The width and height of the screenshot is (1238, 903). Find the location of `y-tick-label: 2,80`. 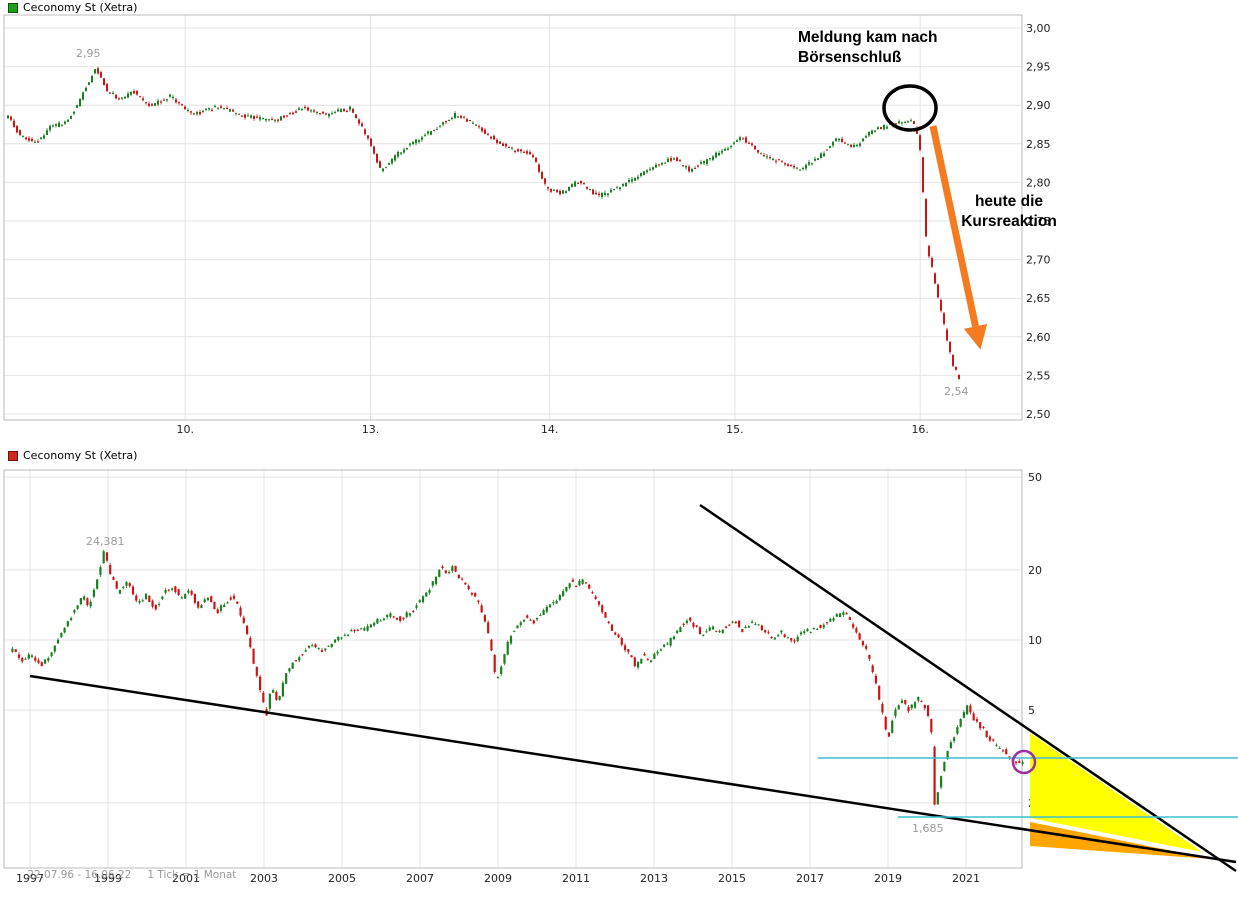

y-tick-label: 2,80 is located at coordinates (1038, 182).